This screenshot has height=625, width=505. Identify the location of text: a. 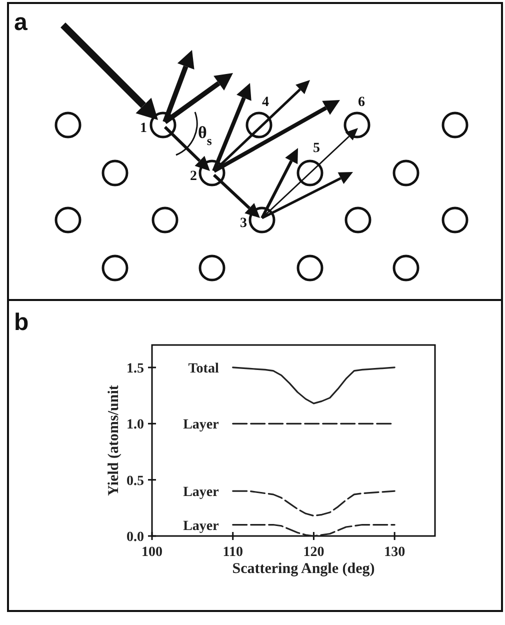
(21, 22).